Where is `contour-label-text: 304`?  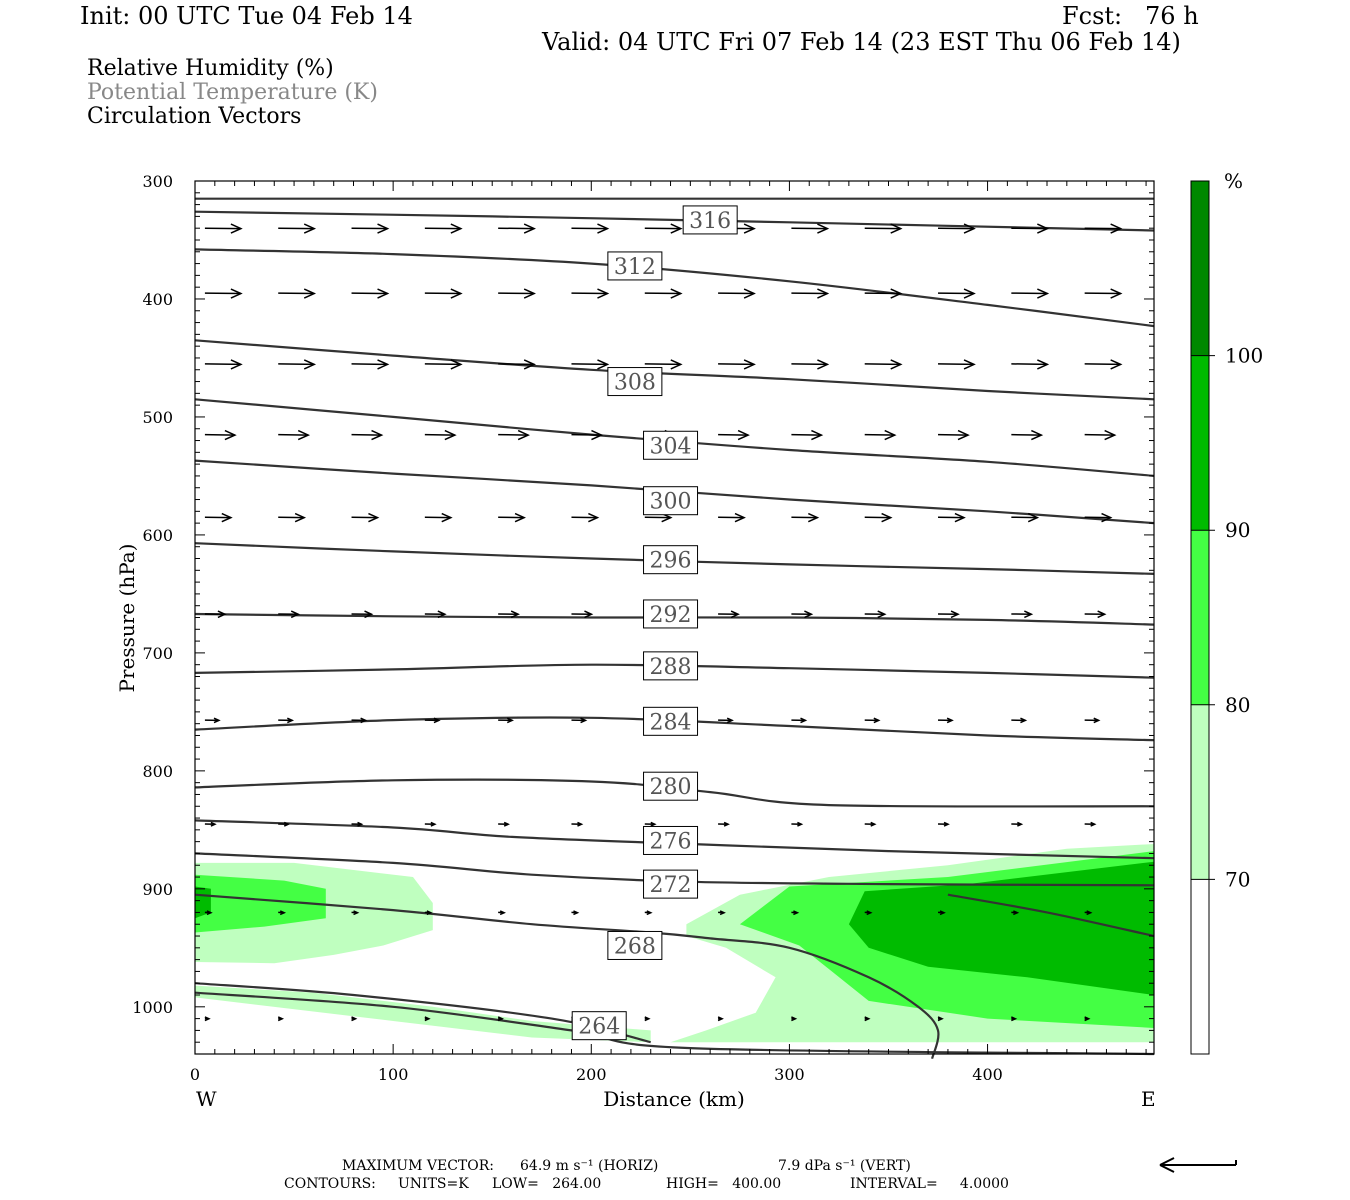
contour-label-text: 304 is located at coordinates (671, 446).